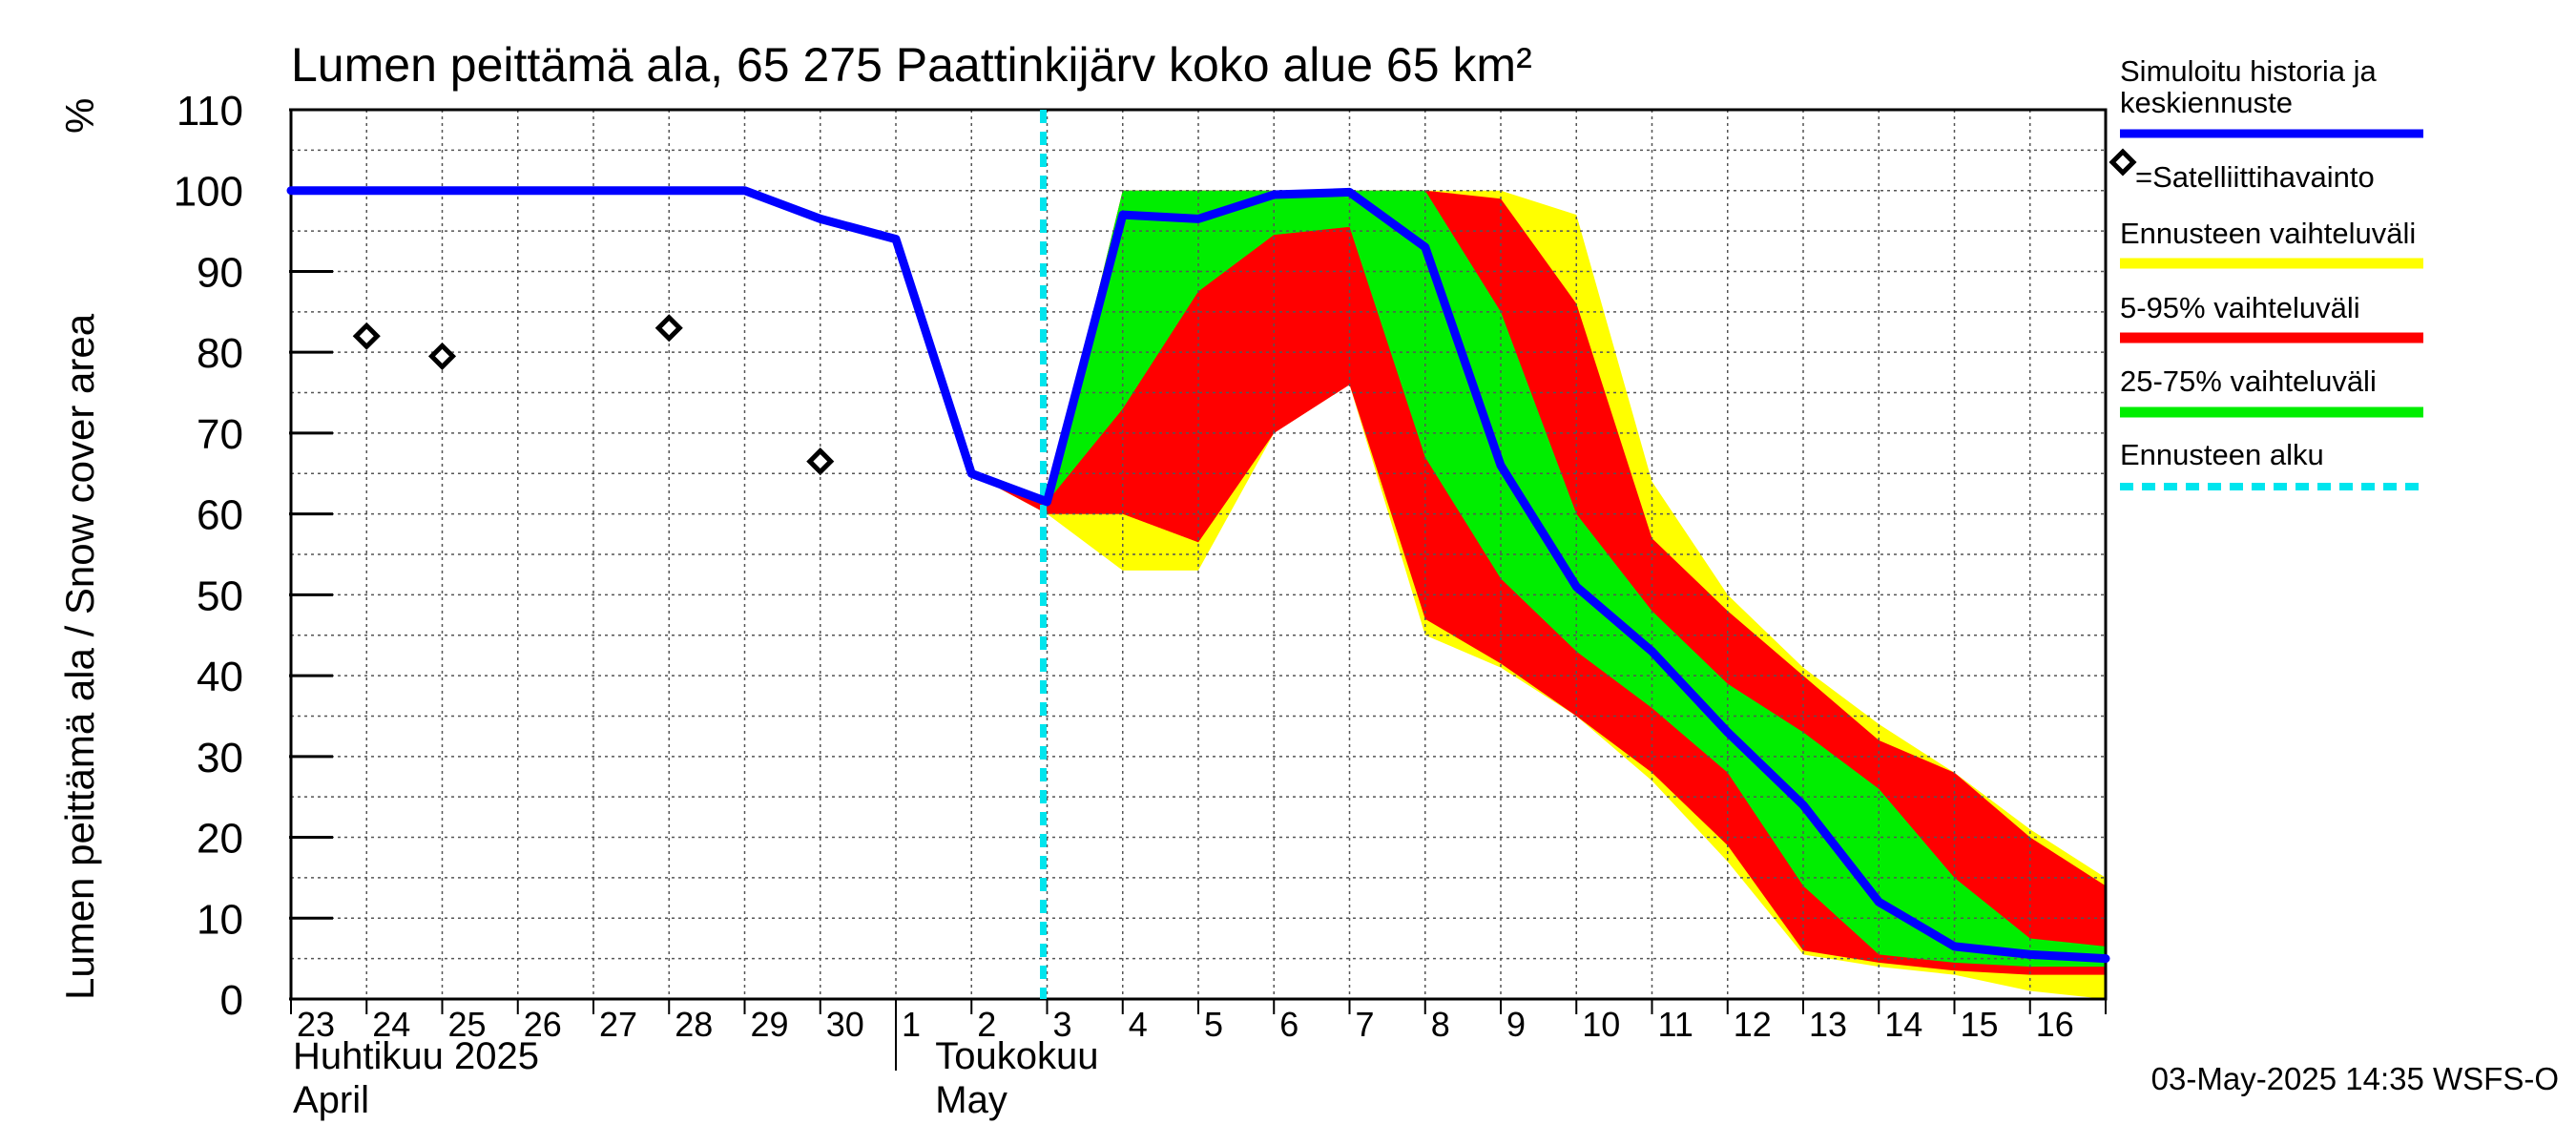 Image resolution: width=2576 pixels, height=1145 pixels. I want to click on x-tick-label: 5, so click(1213, 1025).